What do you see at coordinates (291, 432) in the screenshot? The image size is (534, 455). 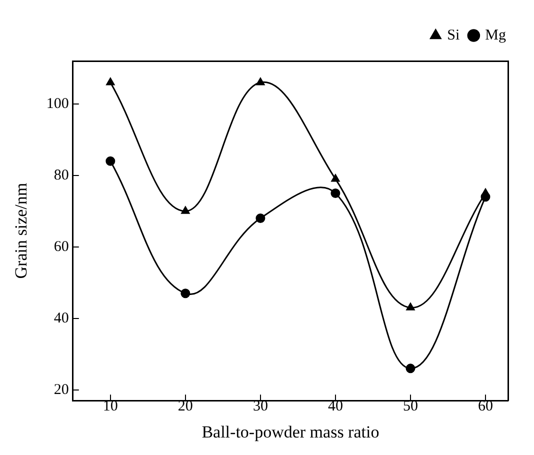 I see `x-axis-title: Ball-to-powder mass ratio` at bounding box center [291, 432].